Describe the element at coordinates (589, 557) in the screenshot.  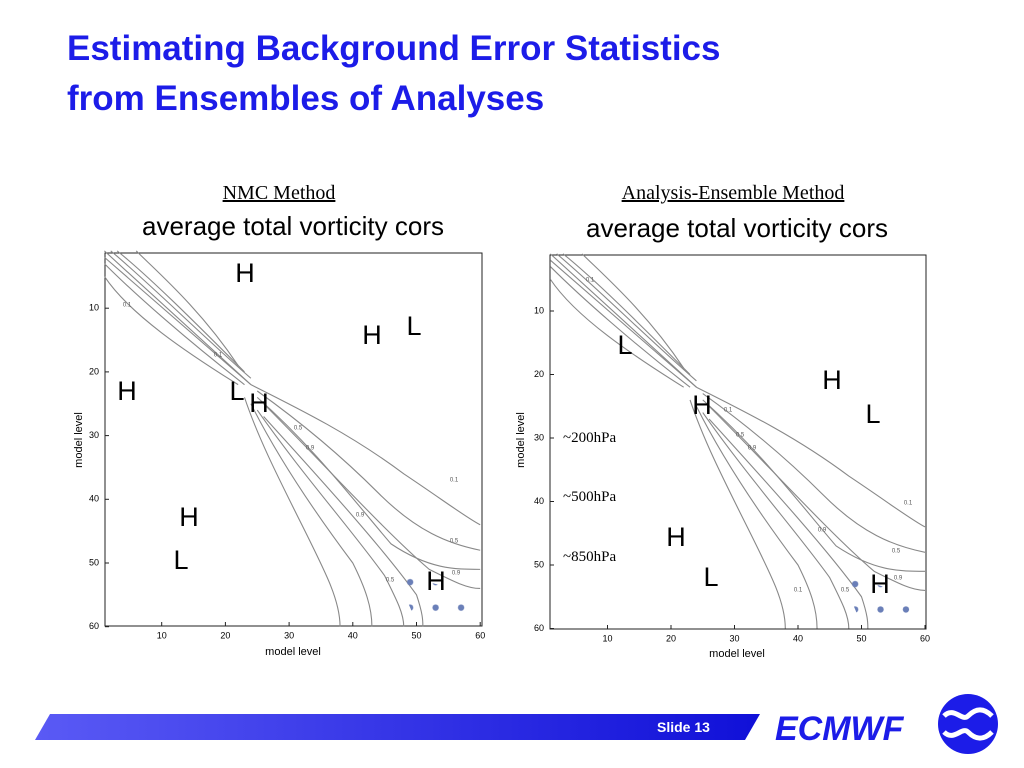
I see `annotation: ~850hPa` at that location.